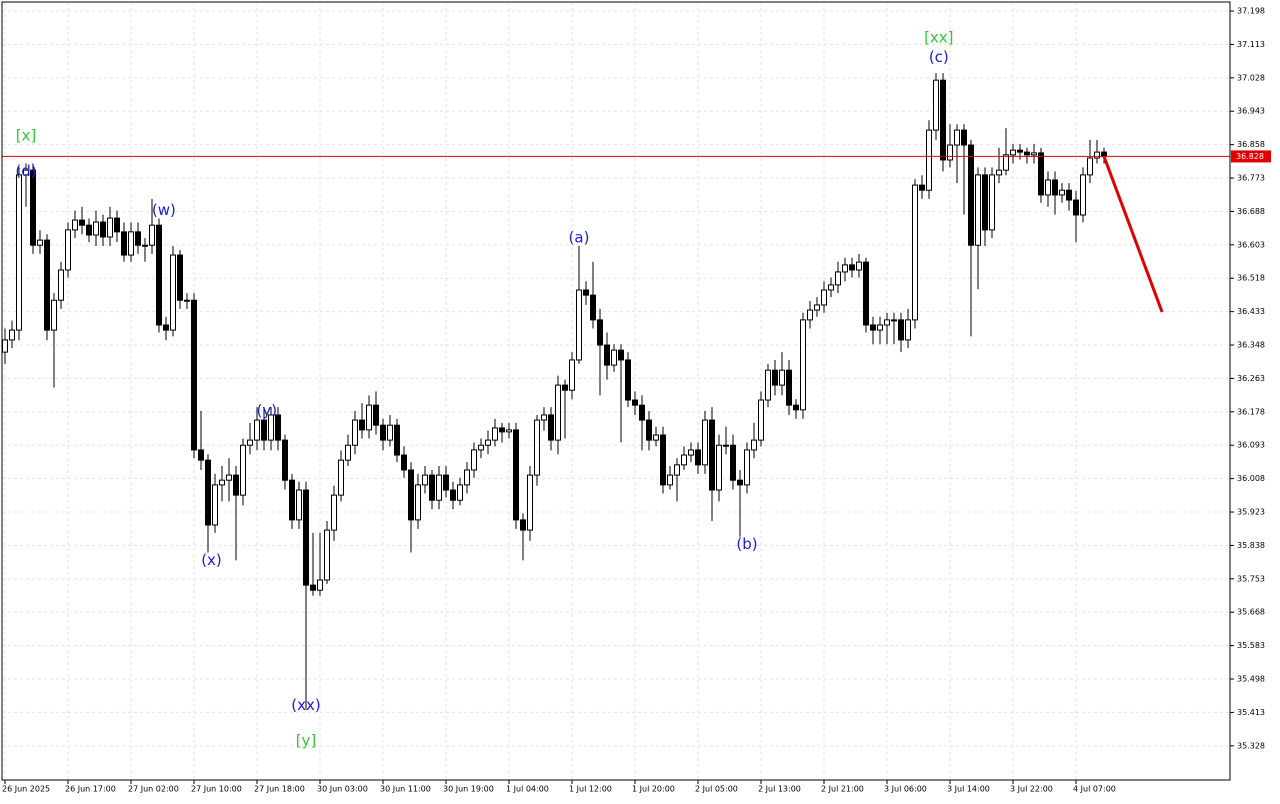 This screenshot has height=804, width=1280. What do you see at coordinates (342, 789) in the screenshot?
I see `x-tick-label: 30 Jun 03:00` at bounding box center [342, 789].